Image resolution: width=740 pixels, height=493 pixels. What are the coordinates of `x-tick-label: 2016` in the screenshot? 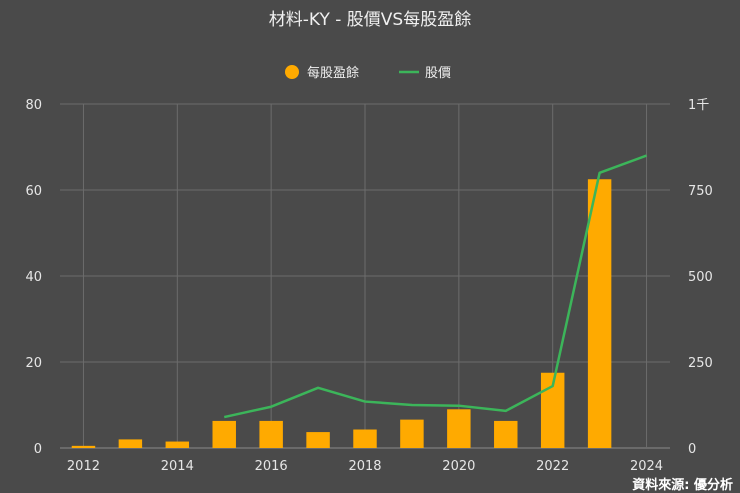 It's located at (271, 466).